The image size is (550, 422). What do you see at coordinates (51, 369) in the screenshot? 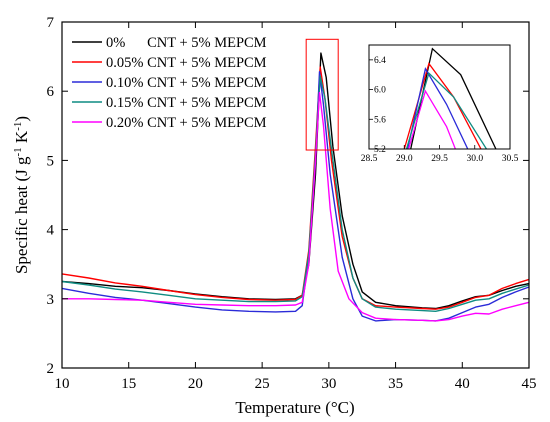
I see `y-tick-label: 2` at bounding box center [51, 369].